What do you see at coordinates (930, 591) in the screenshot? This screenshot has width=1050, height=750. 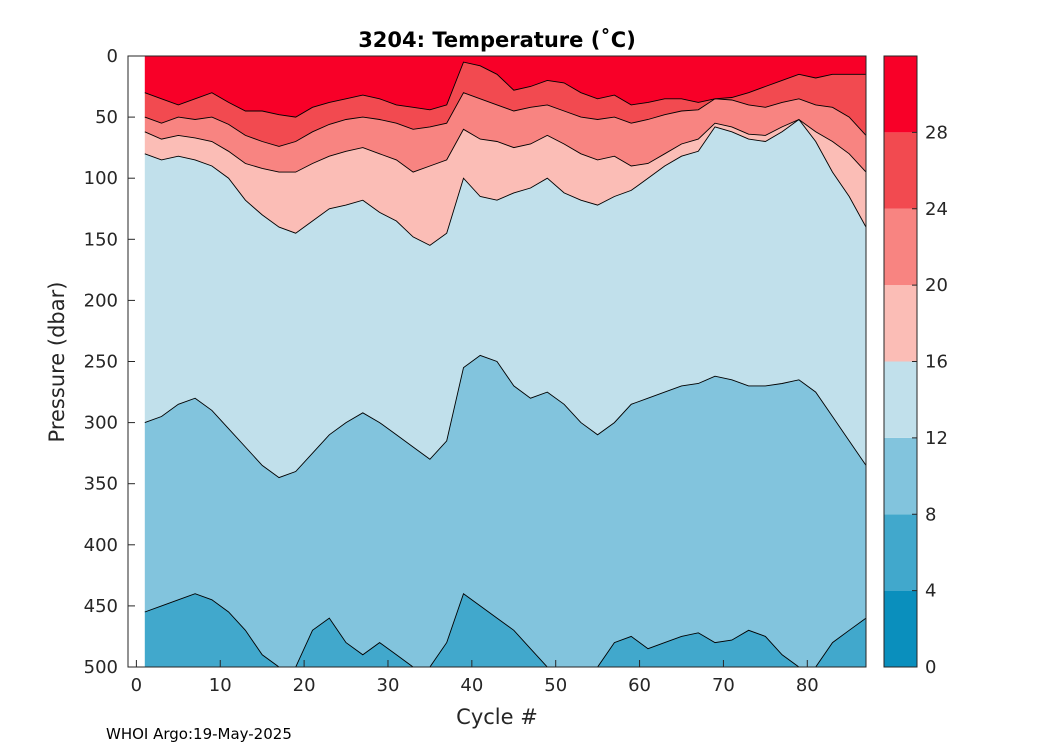 I see `colorbar-tick-label: 4` at bounding box center [930, 591].